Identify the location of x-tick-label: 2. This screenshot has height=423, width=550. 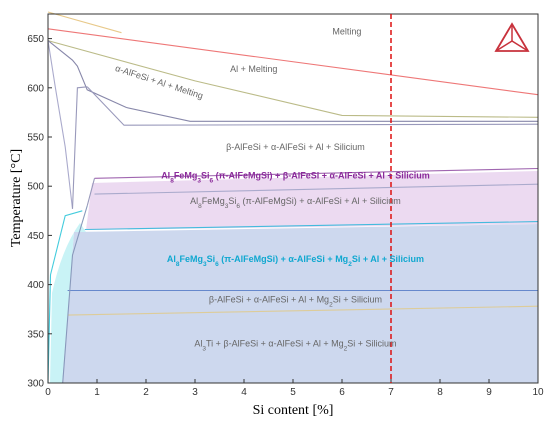
(146, 392).